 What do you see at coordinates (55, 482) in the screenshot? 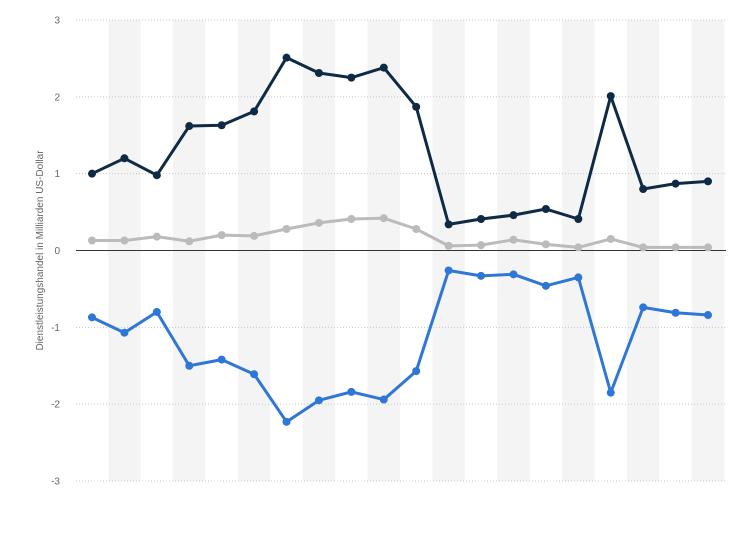
I see `y-tick-label: -3` at bounding box center [55, 482].